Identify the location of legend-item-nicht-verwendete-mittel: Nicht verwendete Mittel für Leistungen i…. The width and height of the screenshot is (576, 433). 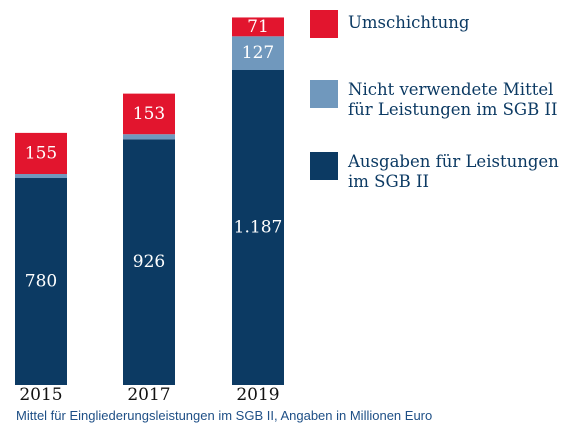
(433, 100).